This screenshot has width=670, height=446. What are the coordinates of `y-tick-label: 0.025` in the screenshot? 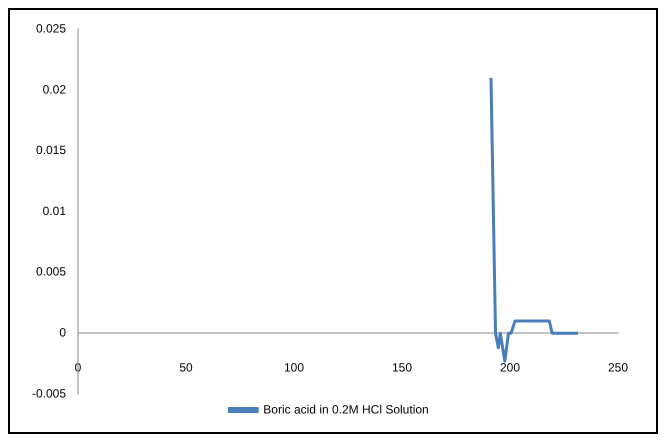 It's located at (51, 29).